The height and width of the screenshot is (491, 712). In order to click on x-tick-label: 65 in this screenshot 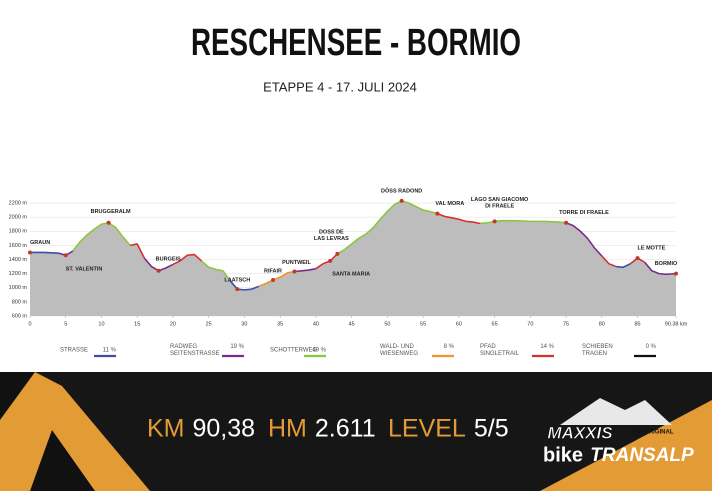, I will do `click(495, 324)`.